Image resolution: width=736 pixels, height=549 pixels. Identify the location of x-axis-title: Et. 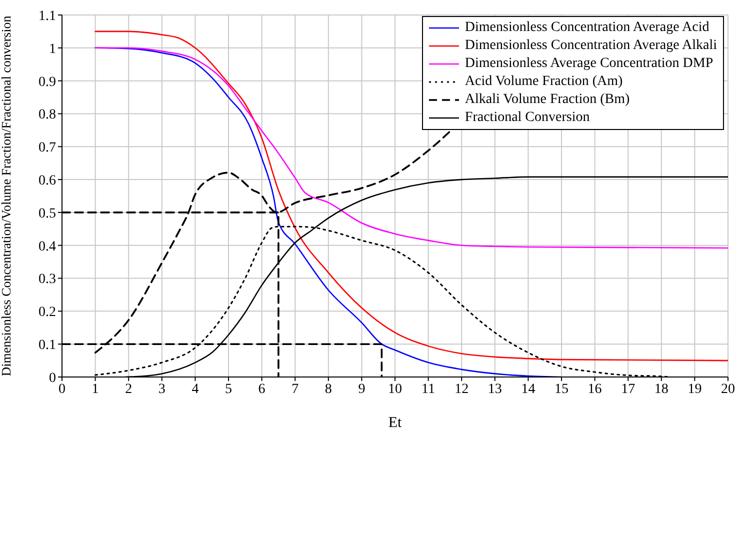
(395, 423).